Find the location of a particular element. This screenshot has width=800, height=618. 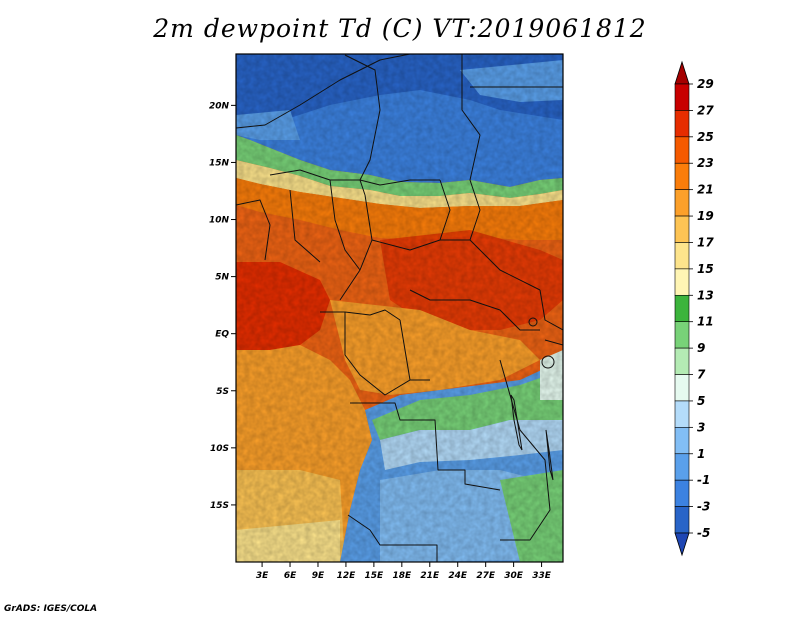

map-title: 2m dewpoint Td (C) VT:2019061812 is located at coordinates (400, 28).